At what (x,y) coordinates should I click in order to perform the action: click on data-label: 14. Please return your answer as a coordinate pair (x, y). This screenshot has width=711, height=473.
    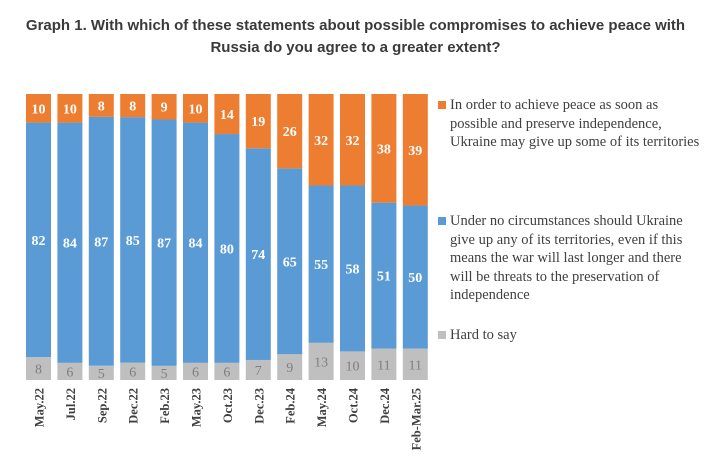
    Looking at the image, I should click on (227, 115).